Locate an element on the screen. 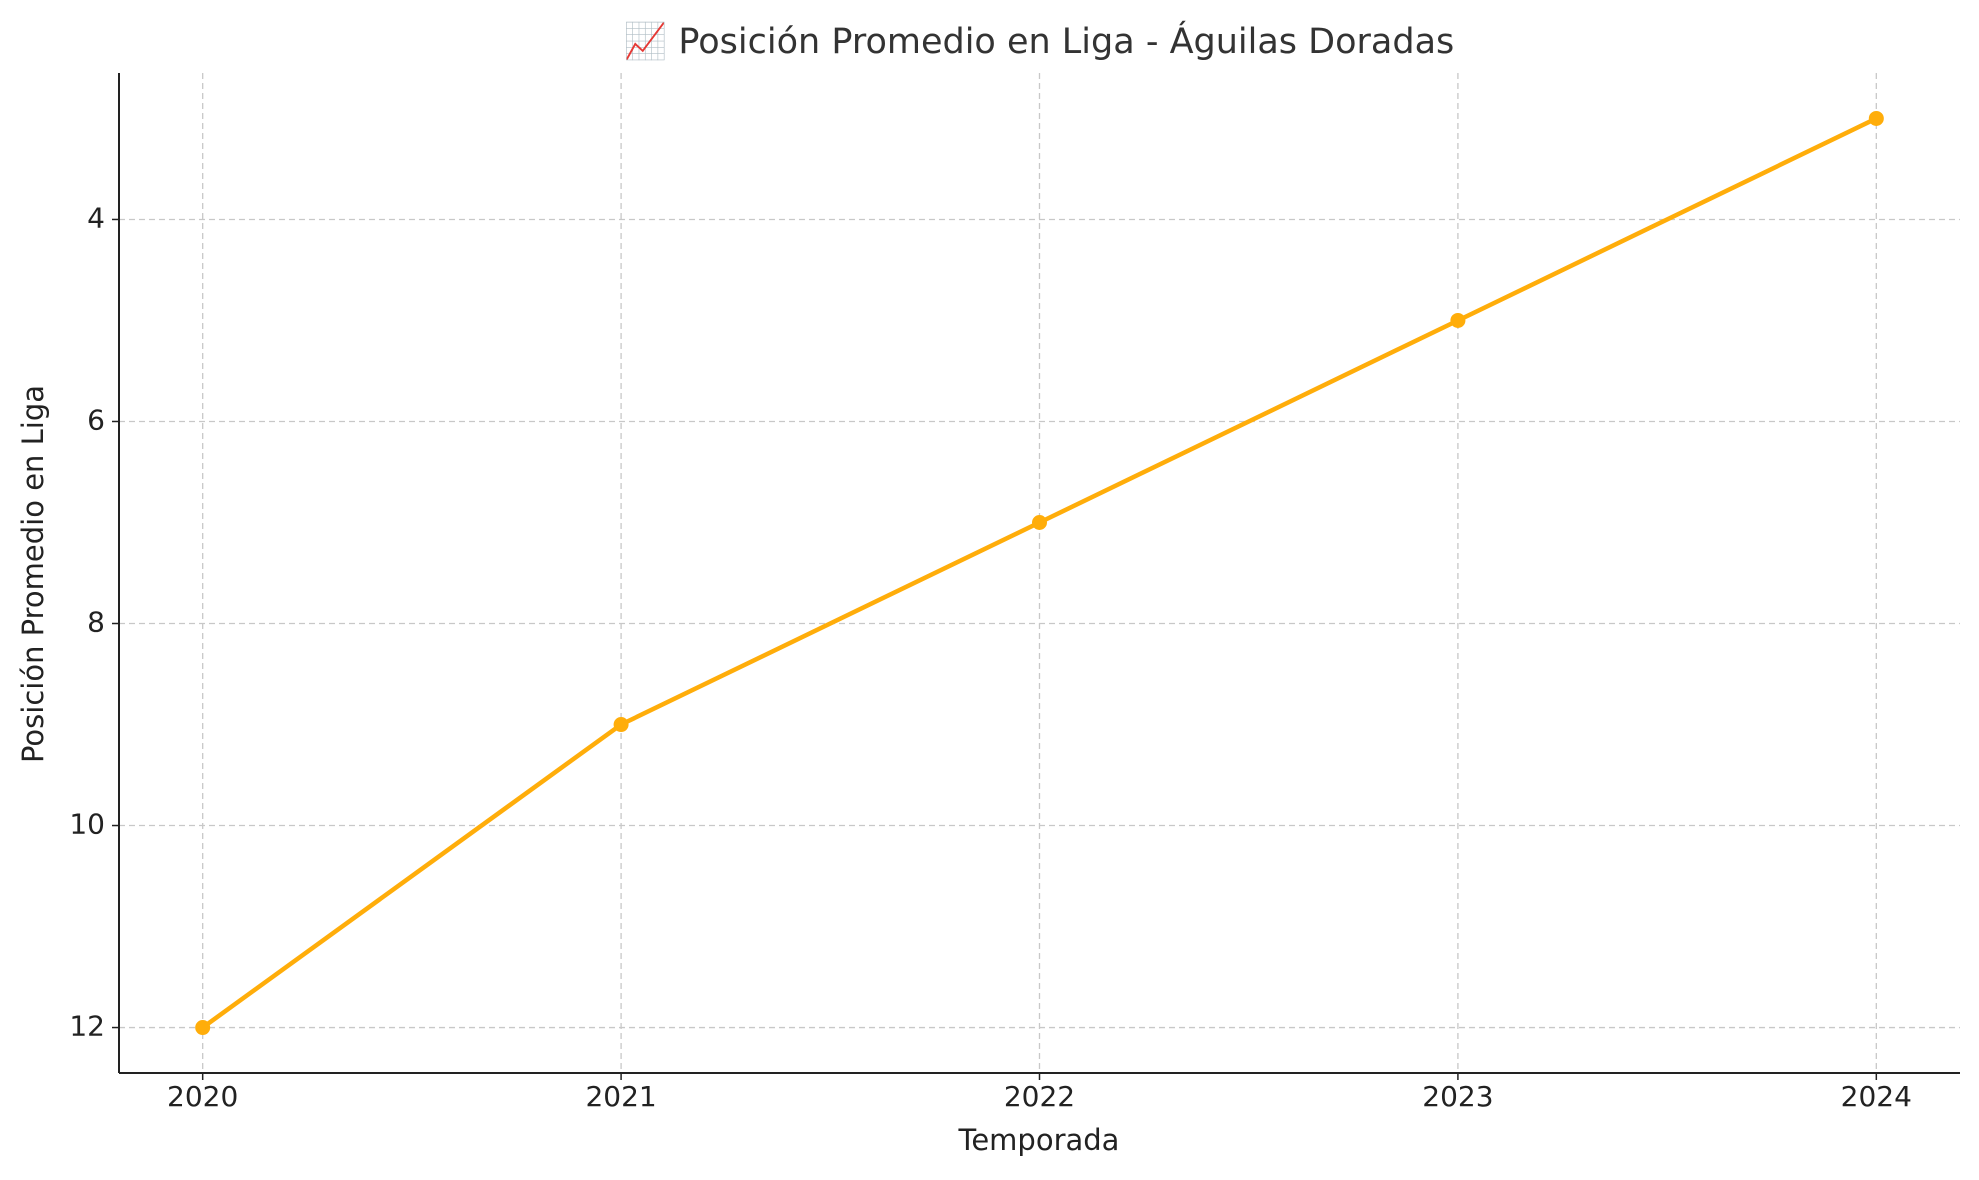 The height and width of the screenshot is (1180, 1979). y-axis-label: Posición Promedio en Liga is located at coordinates (33, 574).